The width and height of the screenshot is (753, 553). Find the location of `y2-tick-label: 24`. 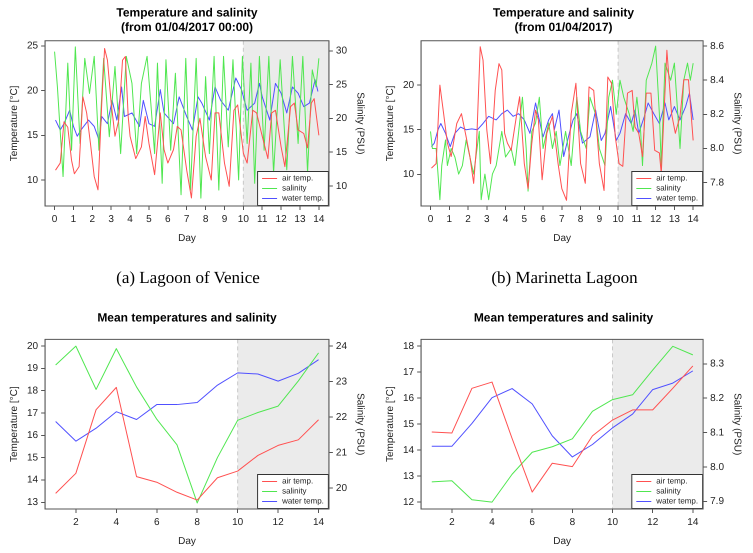

y2-tick-label: 24 is located at coordinates (342, 346).